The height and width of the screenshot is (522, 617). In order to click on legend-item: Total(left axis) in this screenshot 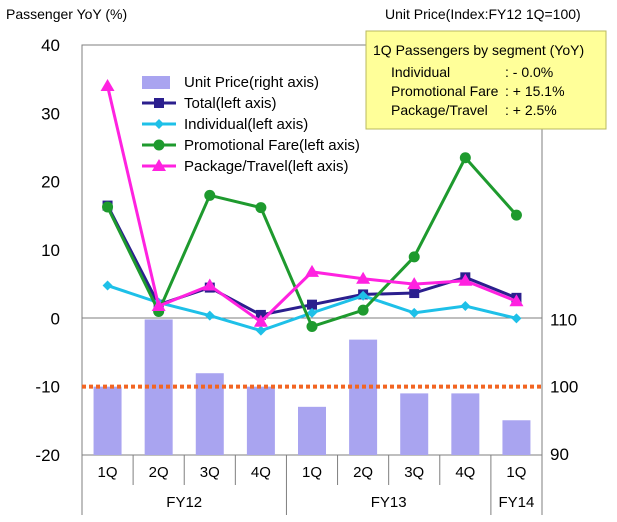, I will do `click(209, 103)`.